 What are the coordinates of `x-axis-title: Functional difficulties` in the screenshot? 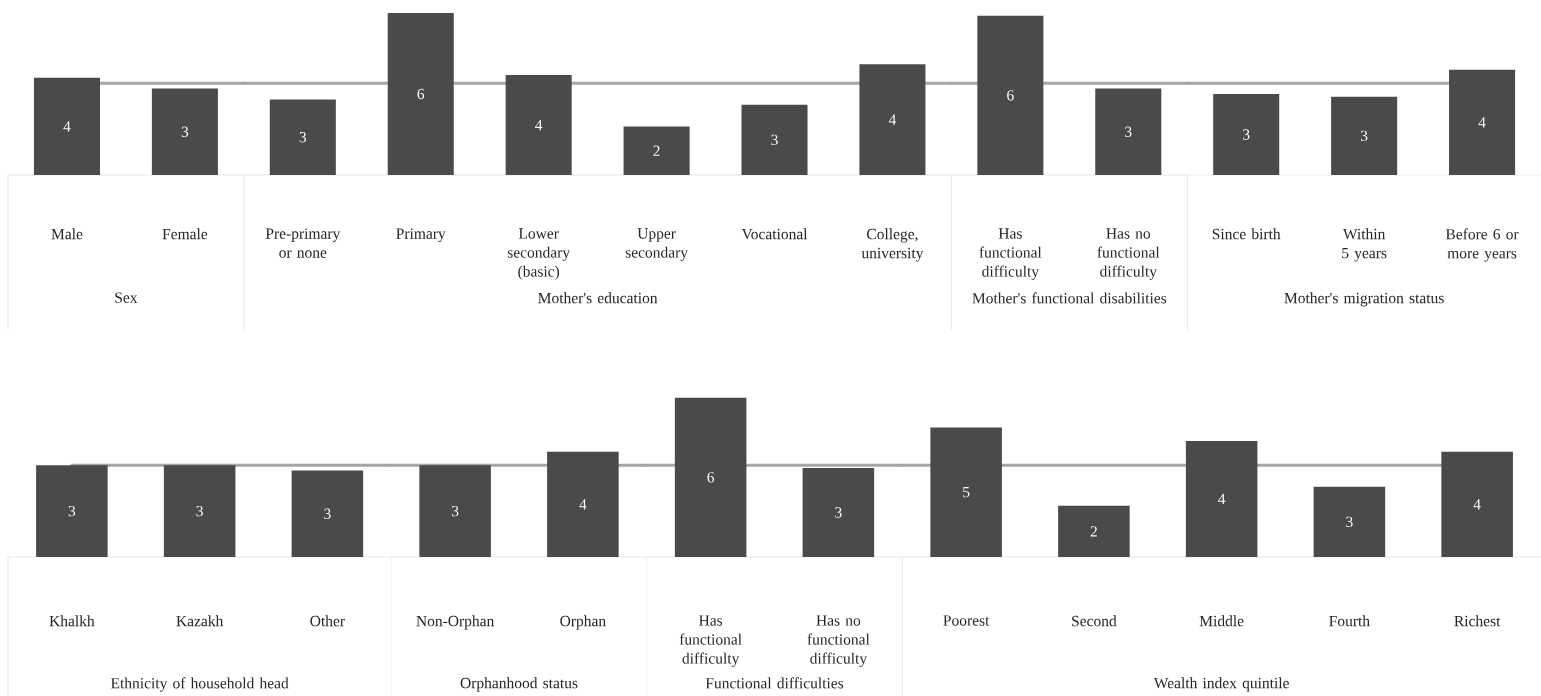 It's located at (774, 683).